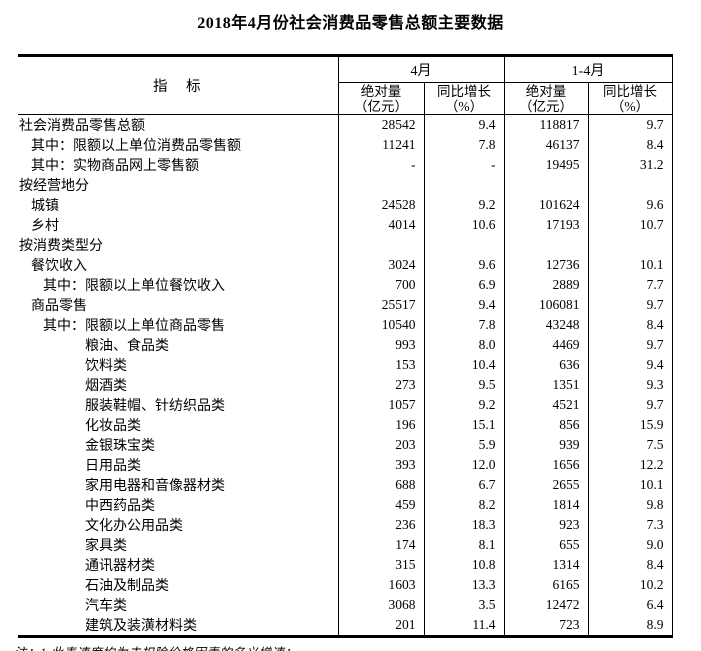  What do you see at coordinates (345, 185) in the screenshot?
I see `table-row: 按经营地分` at bounding box center [345, 185].